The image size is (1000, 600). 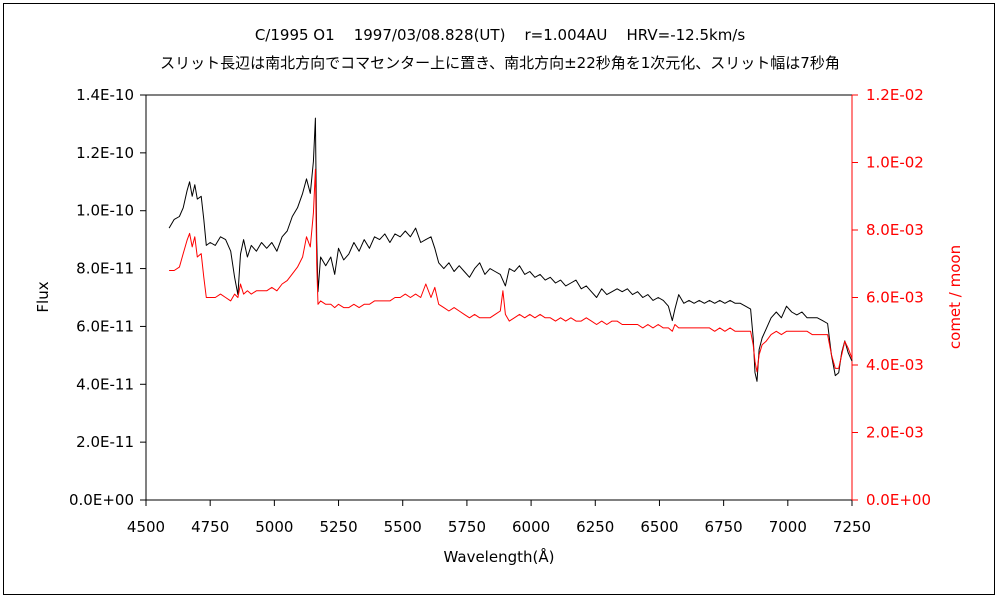 What do you see at coordinates (338, 527) in the screenshot?
I see `x-tick-label: 5250` at bounding box center [338, 527].